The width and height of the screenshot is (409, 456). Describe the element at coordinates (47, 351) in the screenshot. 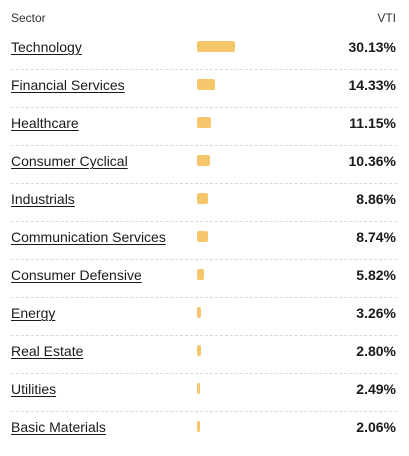

I see `sector-link: Real Estate` at that location.